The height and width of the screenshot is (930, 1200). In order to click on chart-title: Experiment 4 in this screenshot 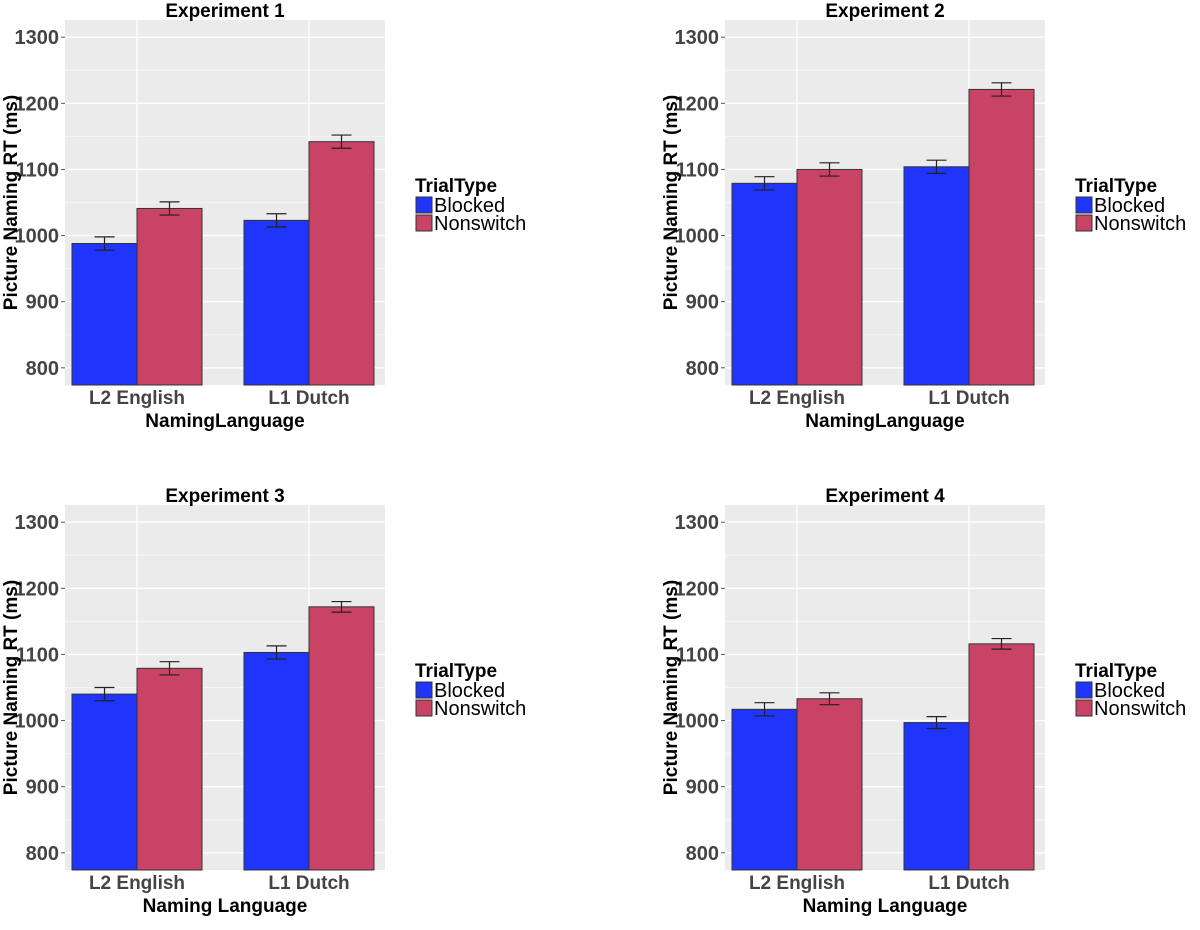, I will do `click(885, 496)`.